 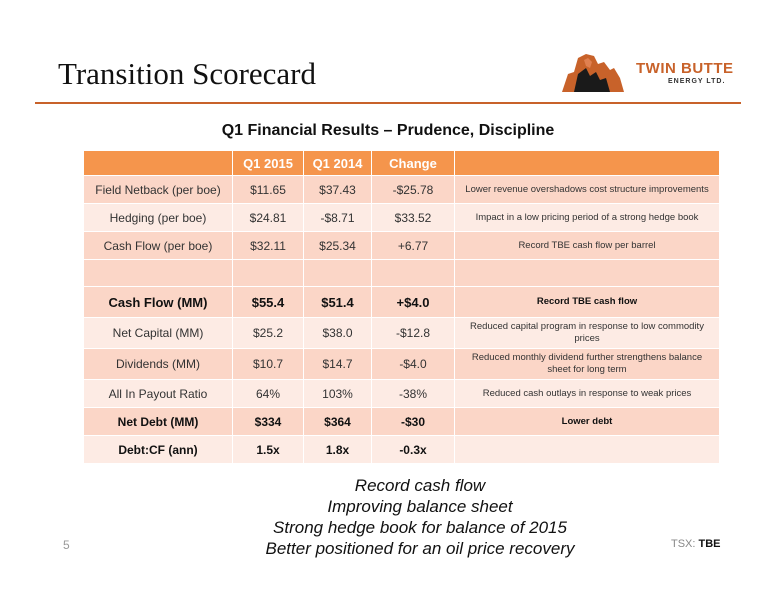 I want to click on slide-title: Transition Scorecard, so click(x=187, y=73).